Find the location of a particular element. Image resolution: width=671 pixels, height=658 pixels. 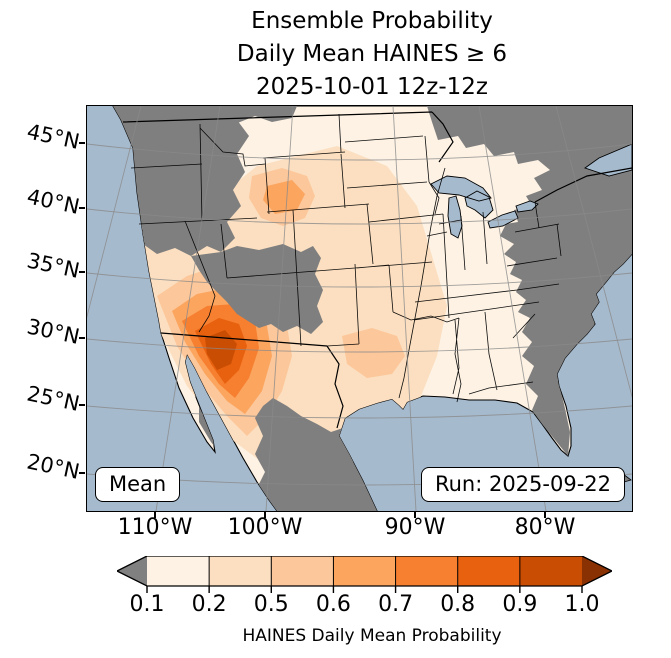

colorbar-label: HAINES Daily Mean Probability is located at coordinates (372, 636).